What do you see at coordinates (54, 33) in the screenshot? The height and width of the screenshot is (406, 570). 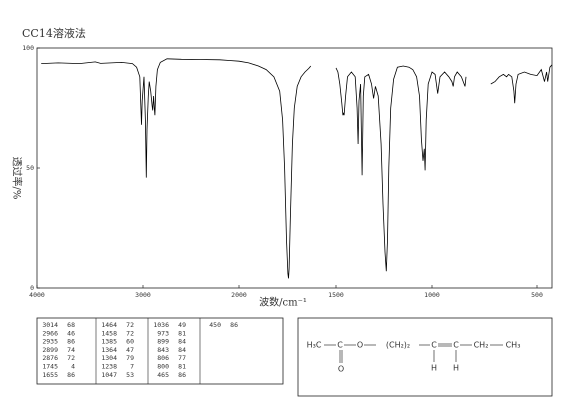 I see `chart-title: CC14溶液法` at bounding box center [54, 33].